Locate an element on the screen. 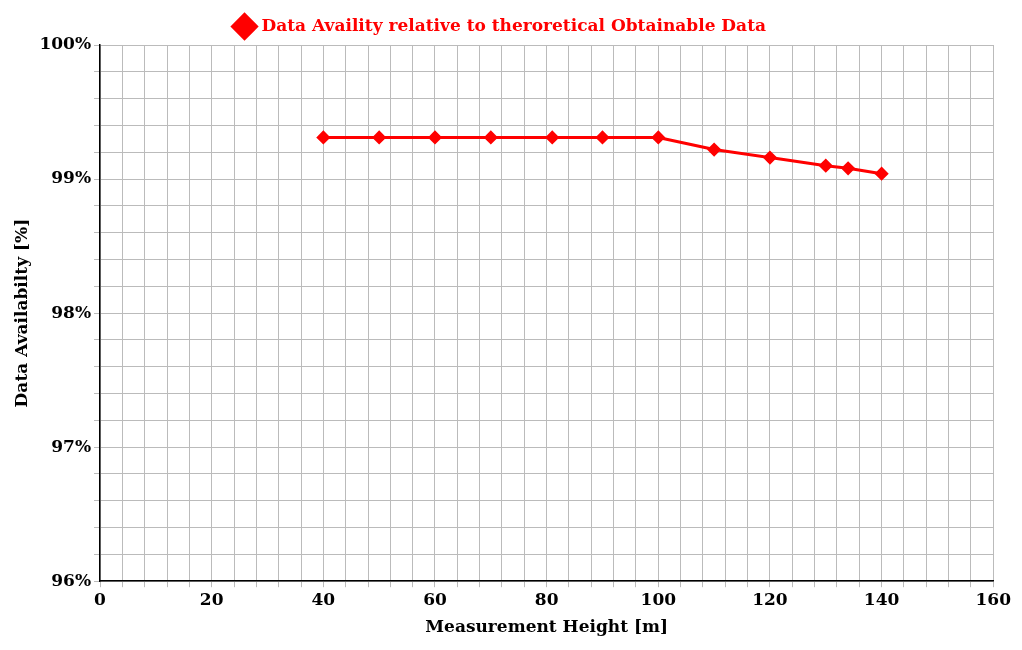 This screenshot has height=650, width=1022. y-tick-label: 98% is located at coordinates (71, 311).